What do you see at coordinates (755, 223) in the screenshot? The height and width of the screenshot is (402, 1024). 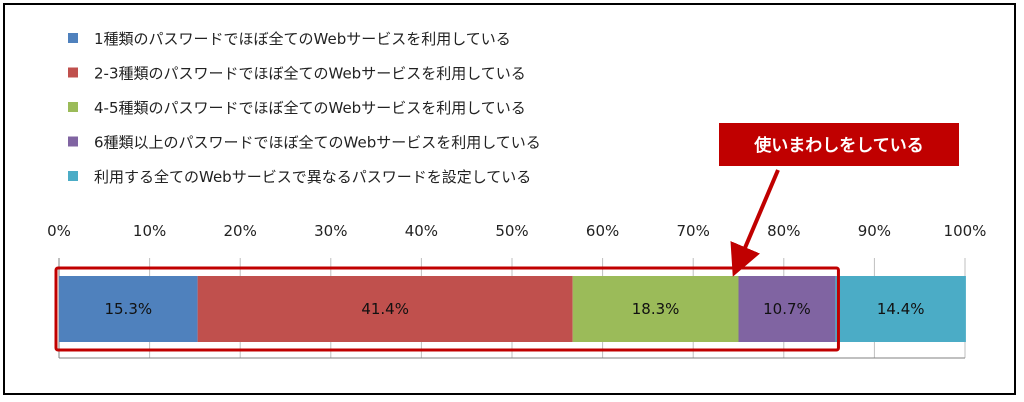 I see `callout-arrow` at bounding box center [755, 223].